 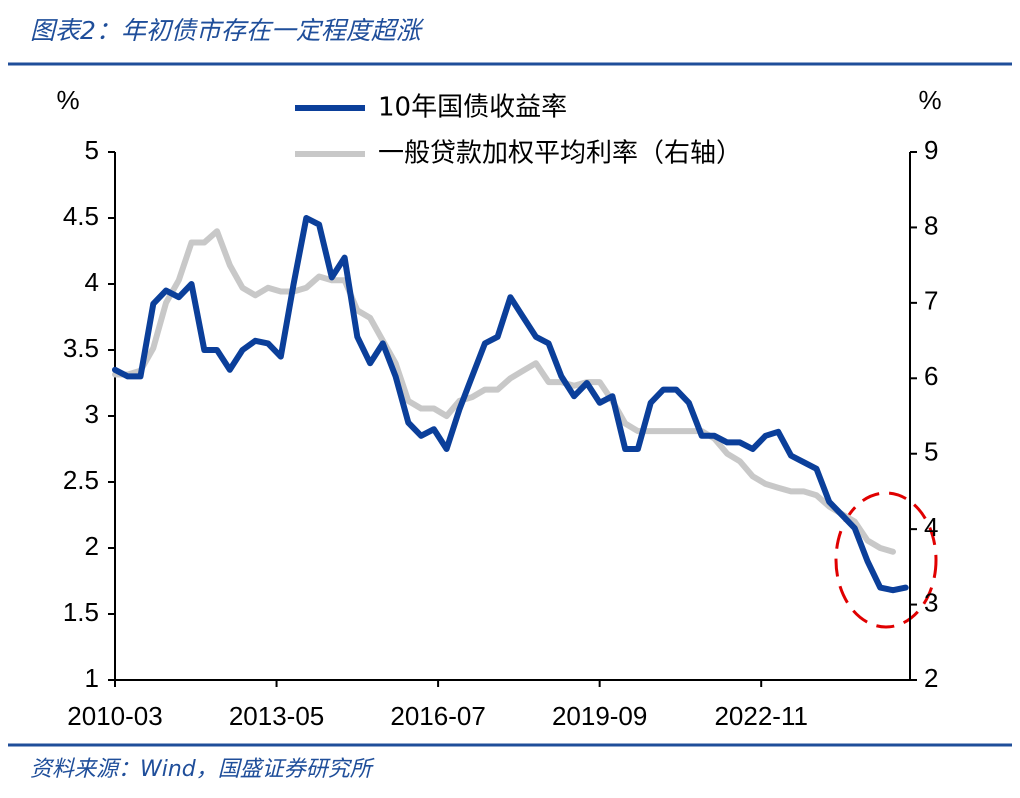 I want to click on y2-tick-label: 4, so click(x=931, y=527).